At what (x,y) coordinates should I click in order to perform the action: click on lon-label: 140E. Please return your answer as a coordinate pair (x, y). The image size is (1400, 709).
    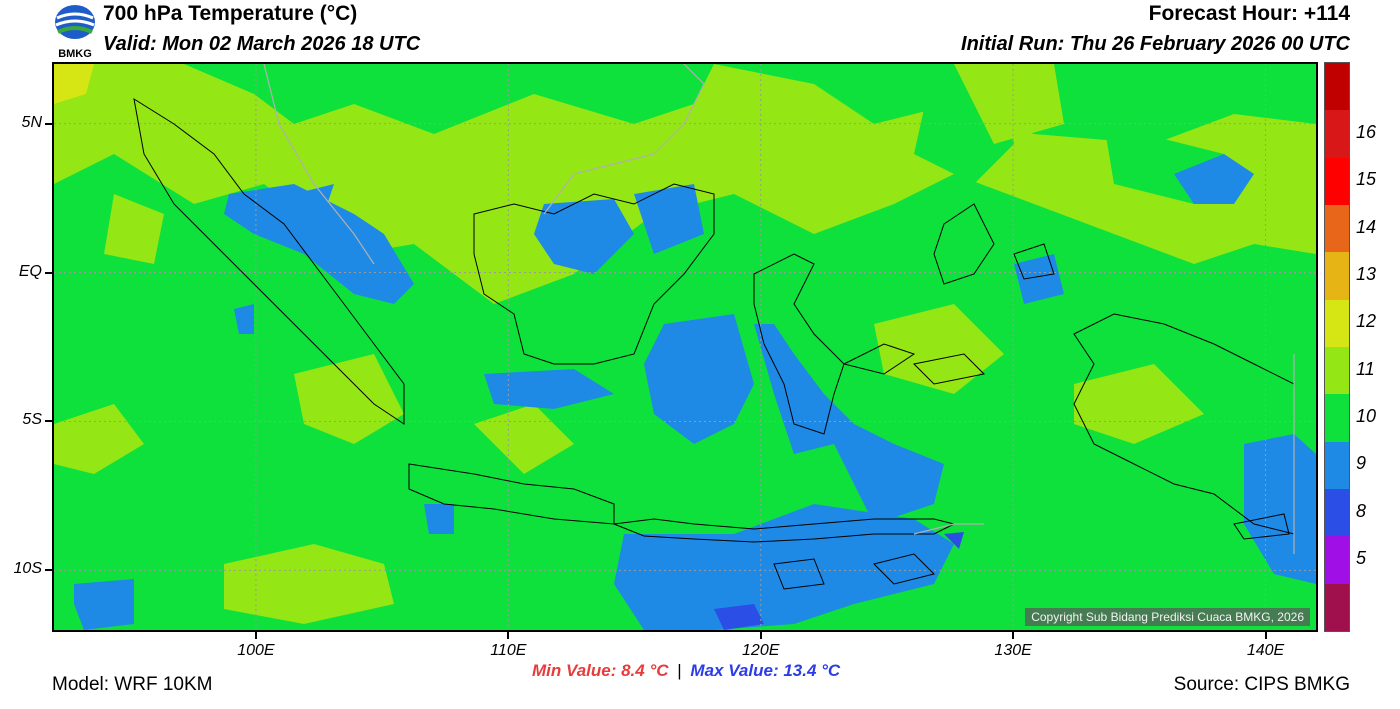
    Looking at the image, I should click on (1265, 650).